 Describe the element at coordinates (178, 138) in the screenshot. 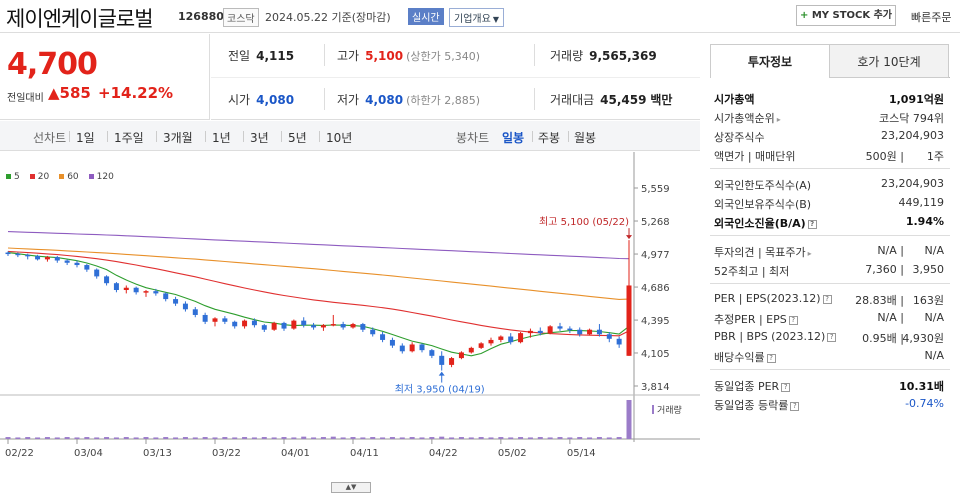

I see `line-period-2: 3개월` at that location.